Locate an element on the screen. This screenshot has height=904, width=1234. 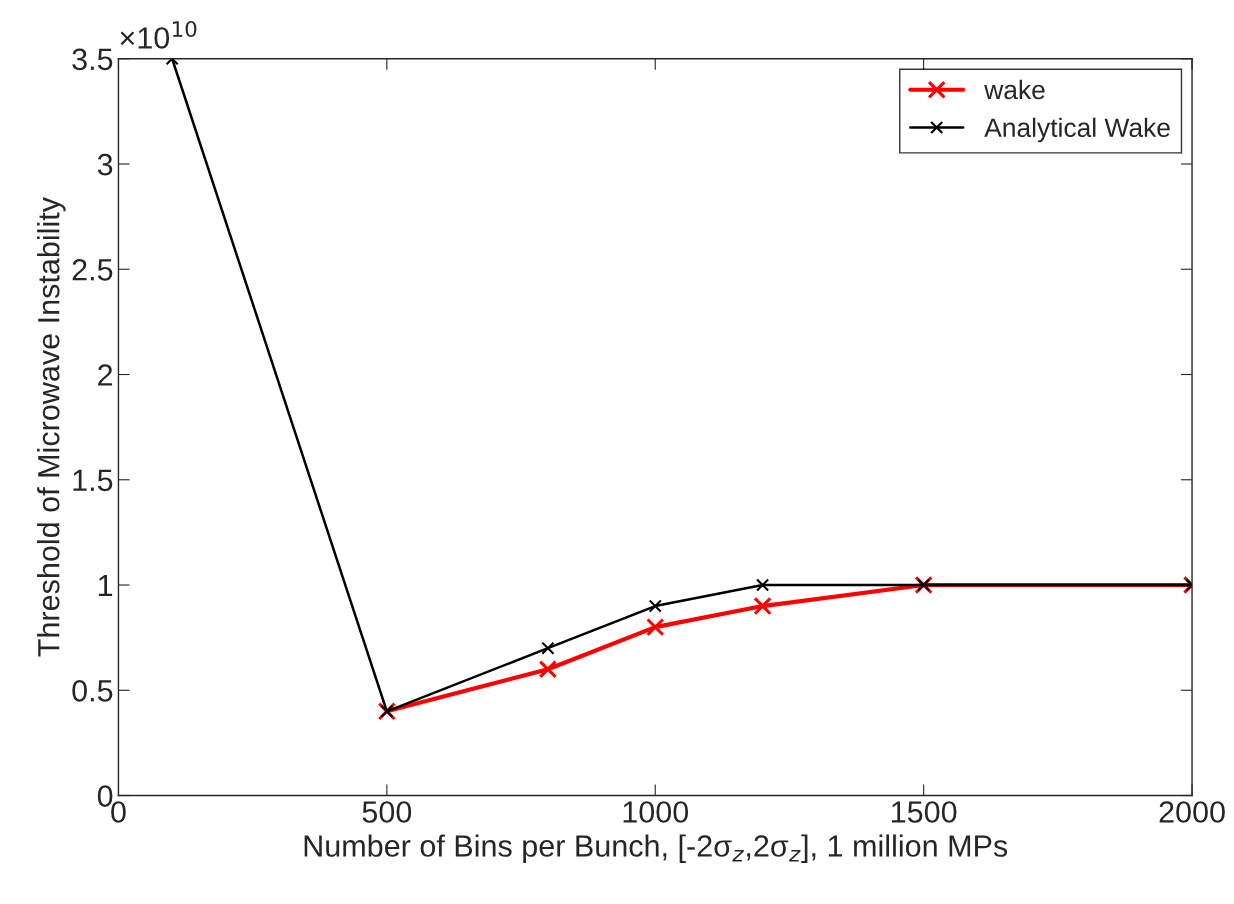
x-axis-title: Number of Bins per Bunch, [-2σ$_{z}$,2σ$_{z}$], 1 million MPs is located at coordinates (656, 848).